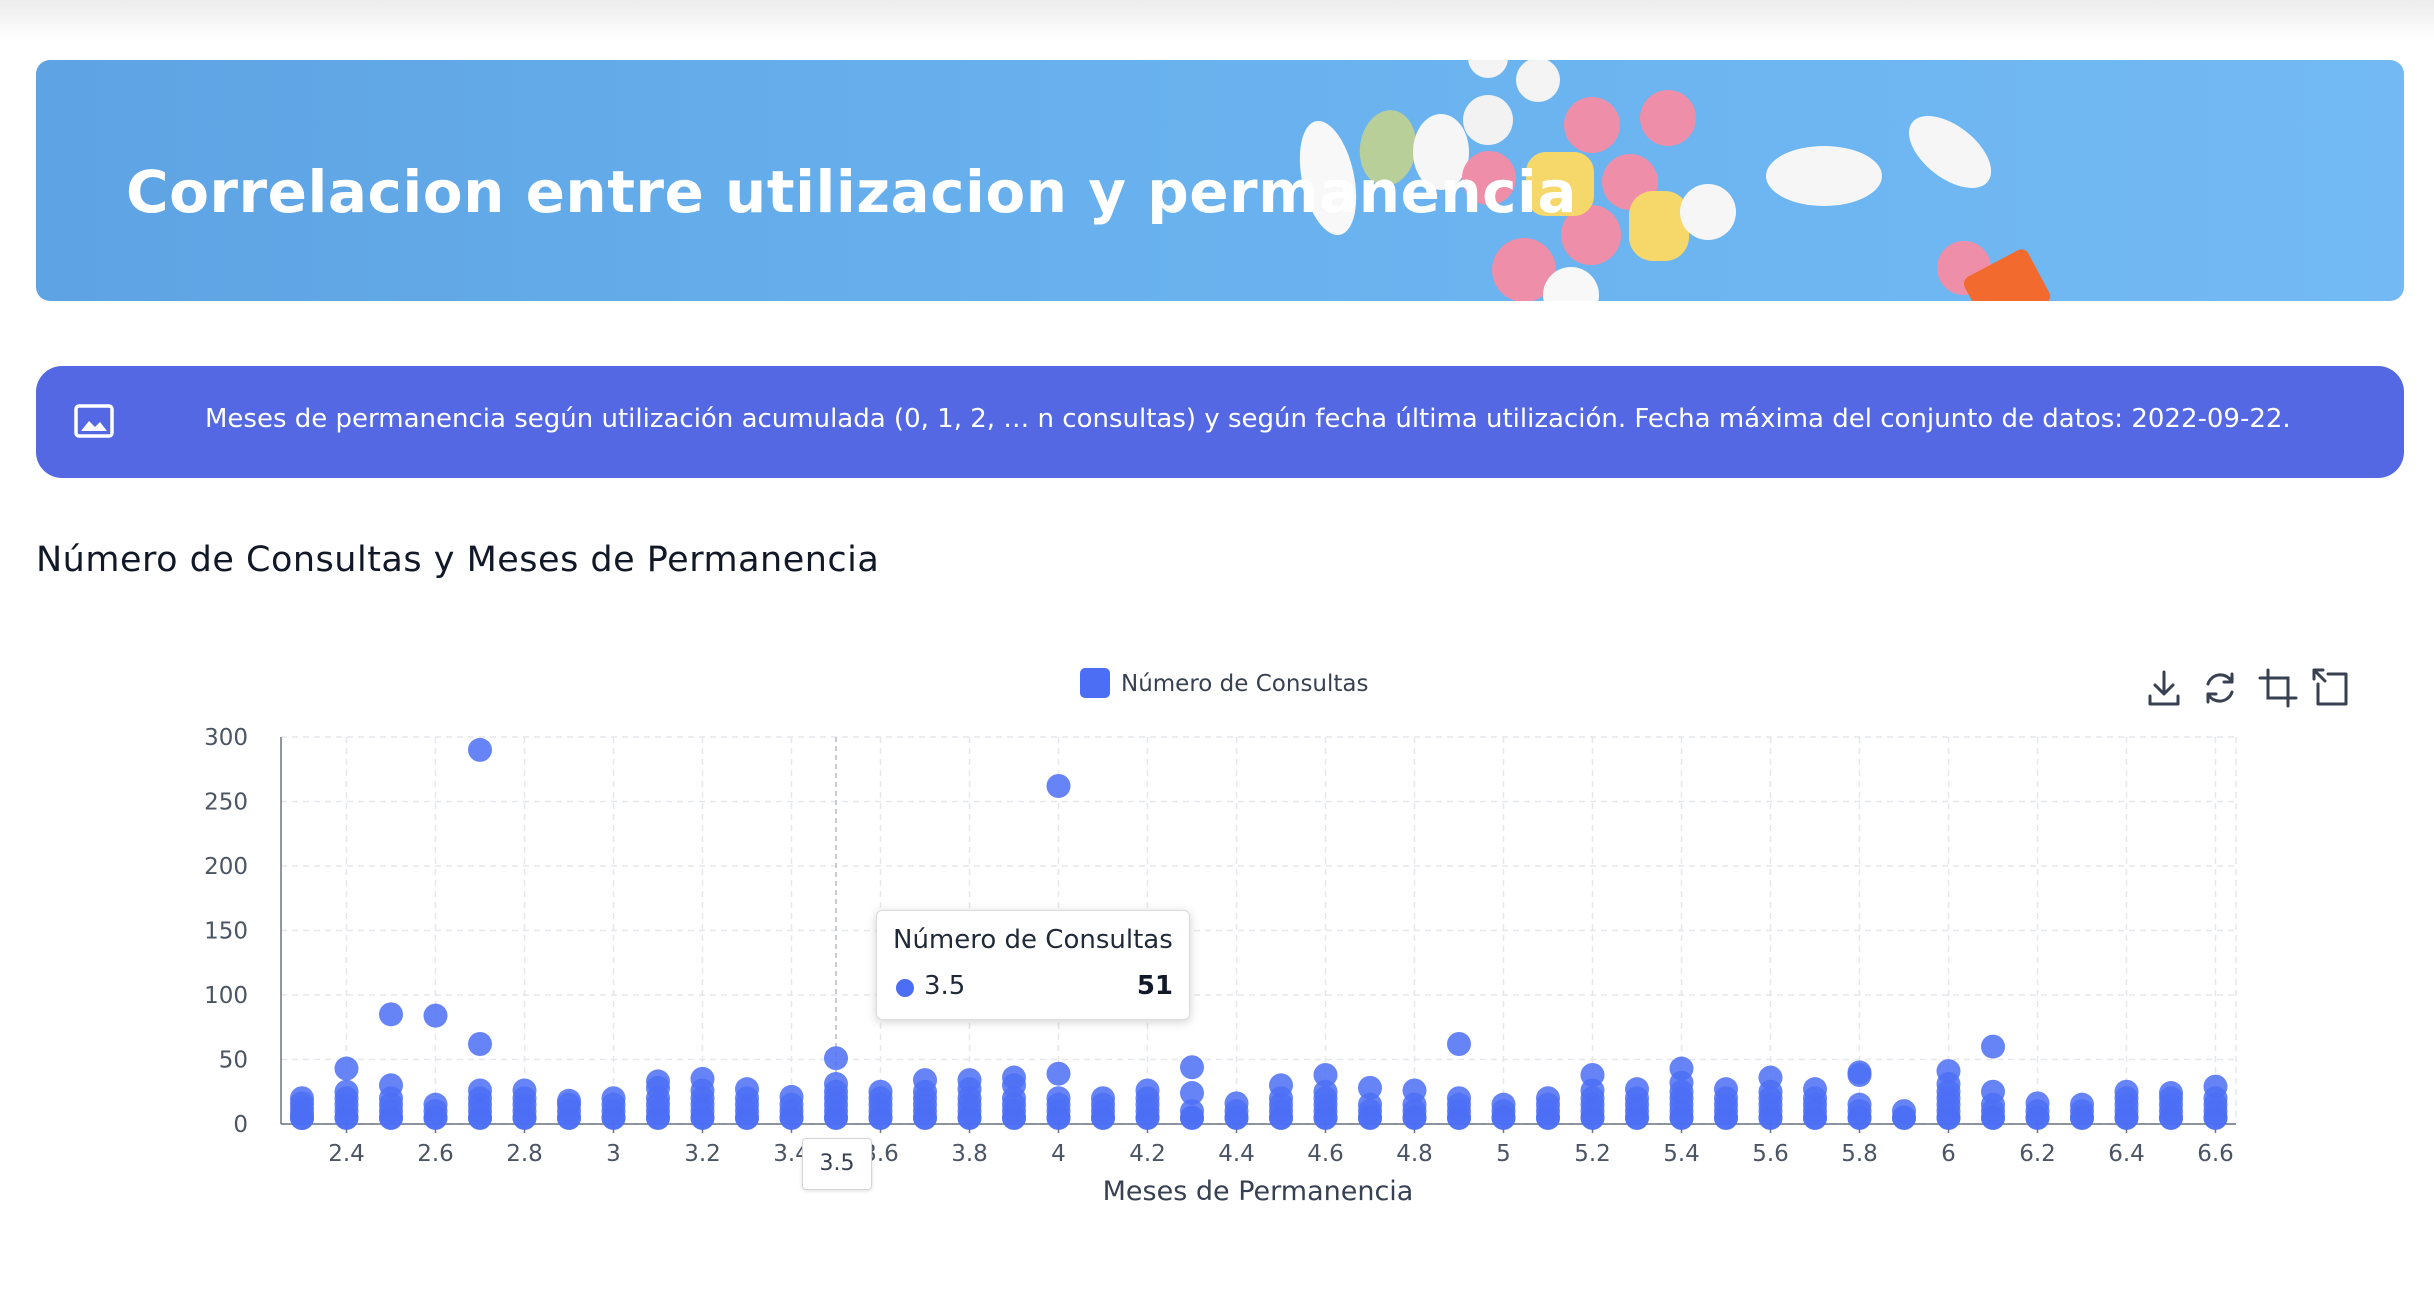 This screenshot has height=1304, width=2434. I want to click on x-tick-label: 4.8, so click(1414, 1154).